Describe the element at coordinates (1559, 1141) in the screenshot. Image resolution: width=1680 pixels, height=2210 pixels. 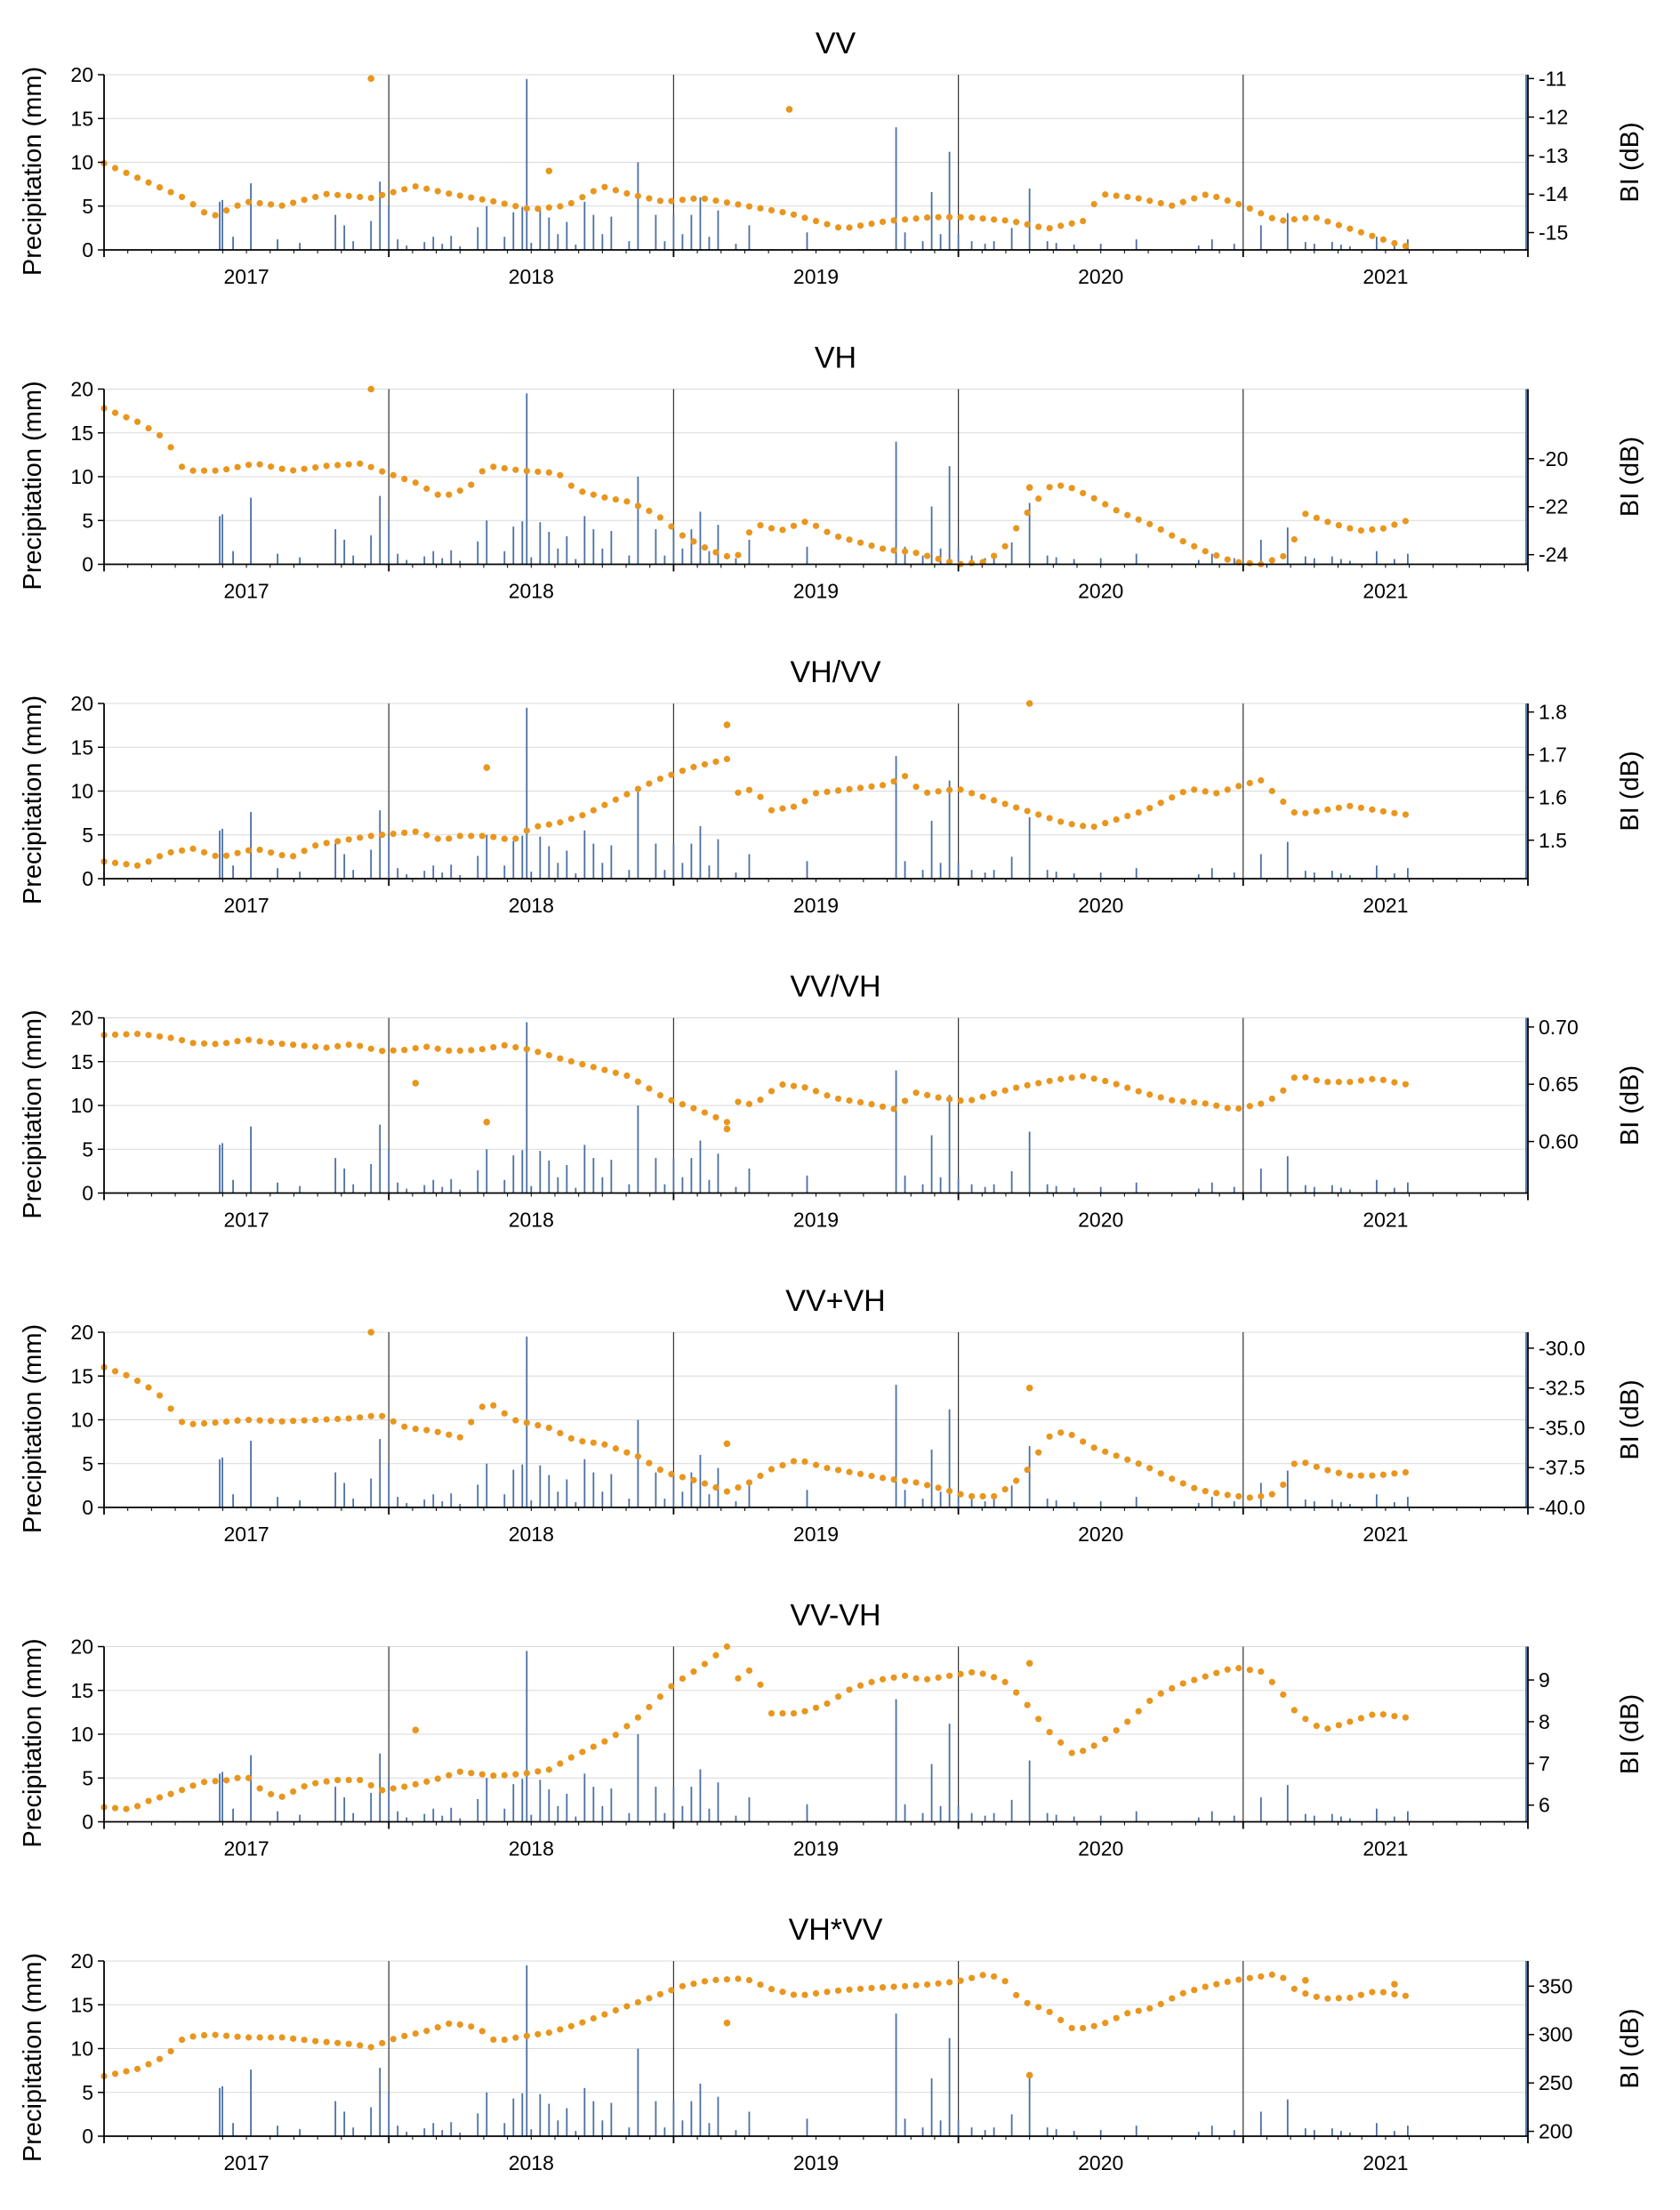
I see `right-tick-label: 0.60` at that location.